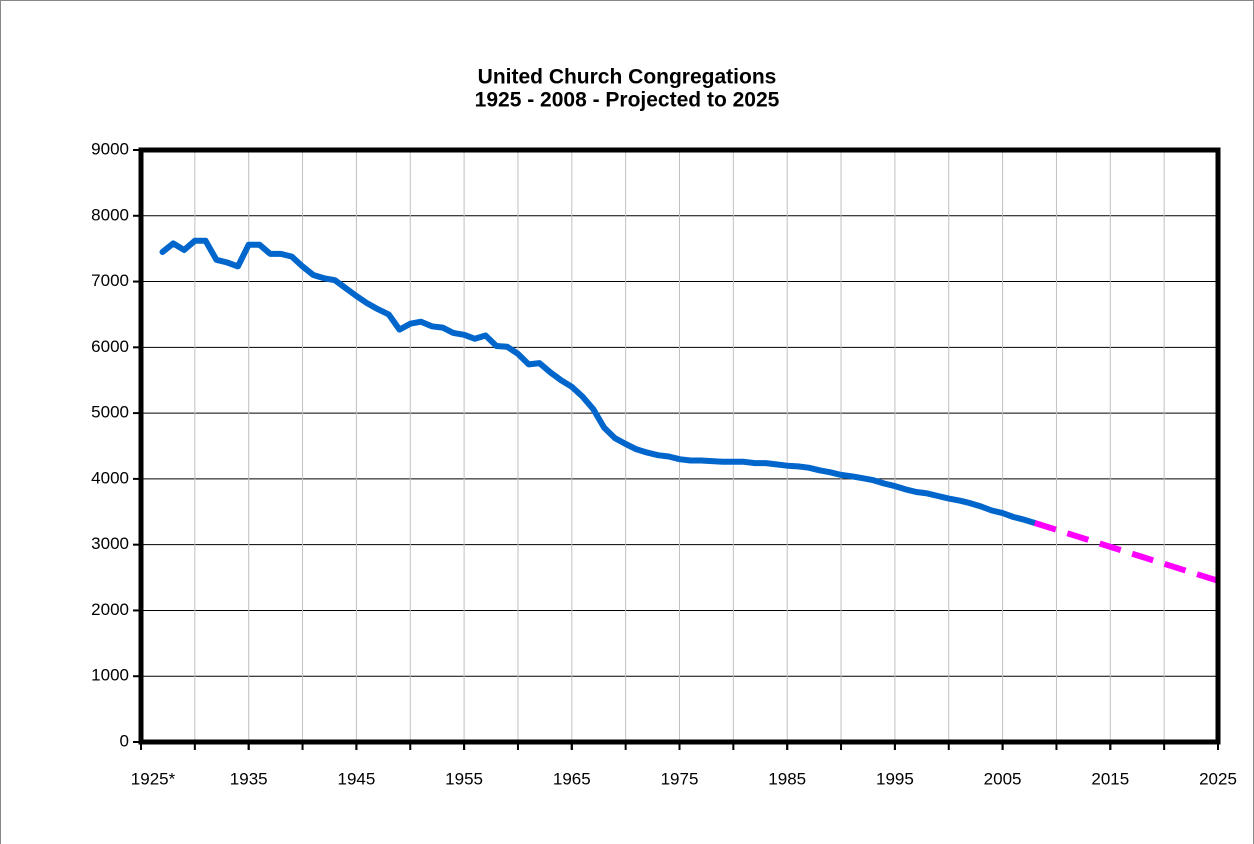 Image resolution: width=1254 pixels, height=844 pixels. Describe the element at coordinates (464, 778) in the screenshot. I see `x-tick-label: 1955` at that location.